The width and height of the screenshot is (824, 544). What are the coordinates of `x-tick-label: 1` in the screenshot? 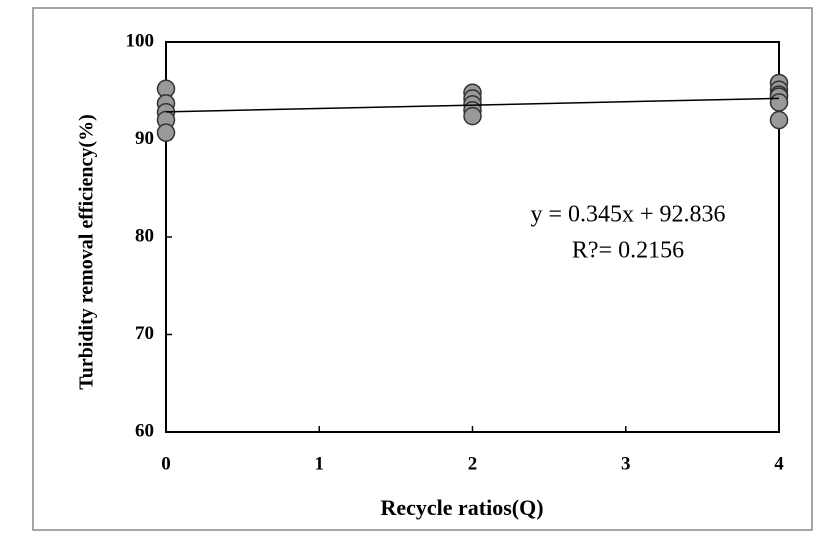 It's located at (320, 463).